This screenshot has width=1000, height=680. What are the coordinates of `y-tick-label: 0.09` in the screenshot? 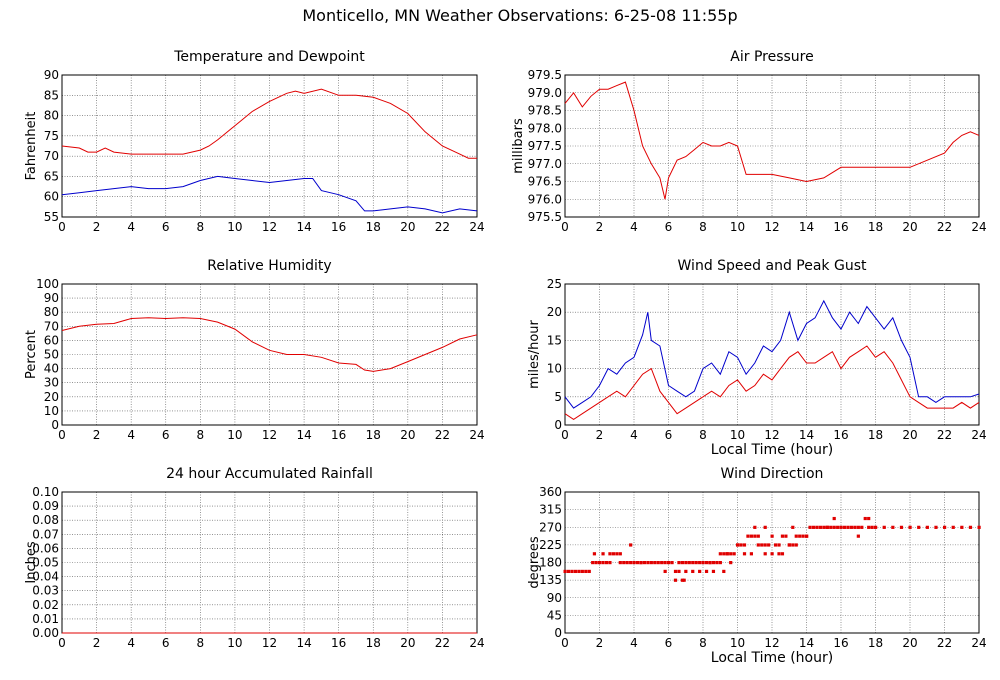 It's located at (45, 506).